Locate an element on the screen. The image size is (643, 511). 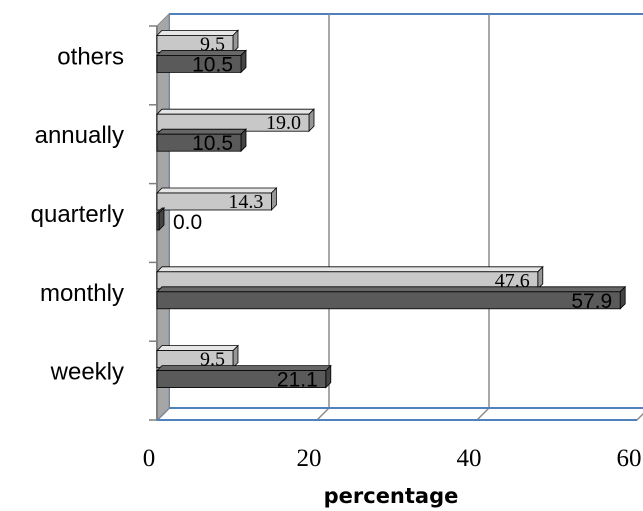
x-tick-label: 0 is located at coordinates (149, 458).